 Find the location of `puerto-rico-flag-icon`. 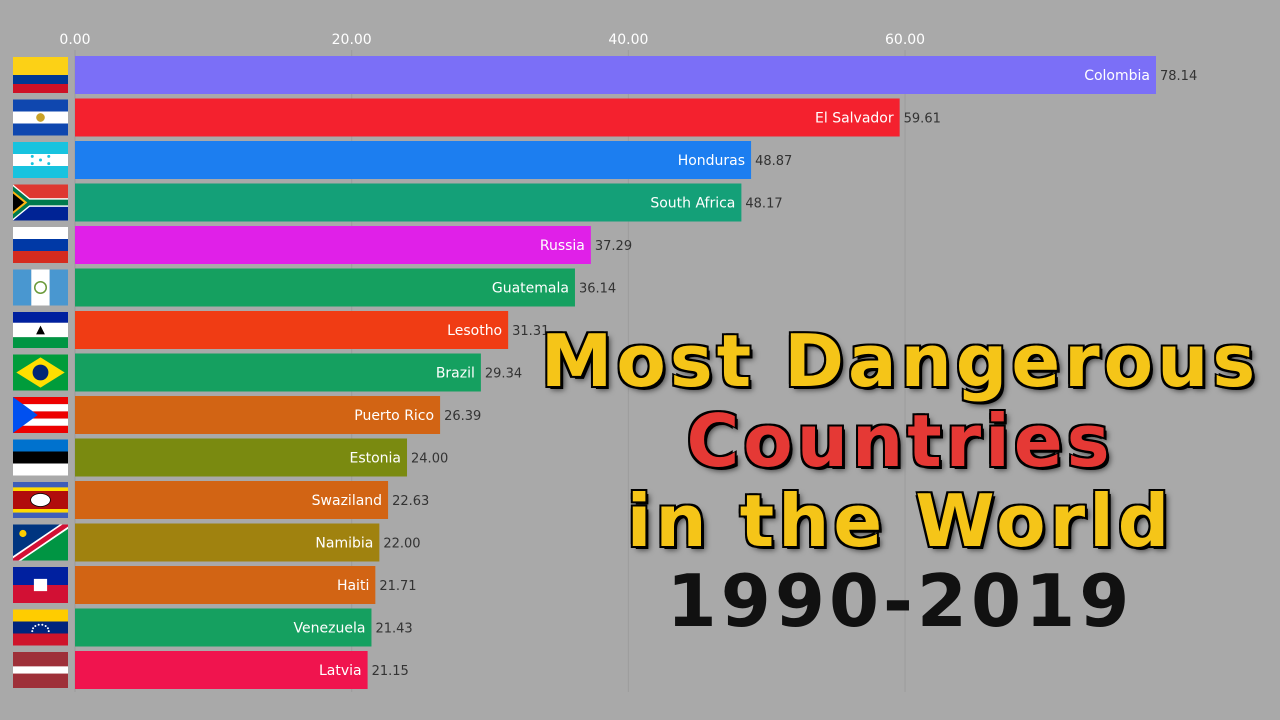

puerto-rico-flag-icon is located at coordinates (40, 415).